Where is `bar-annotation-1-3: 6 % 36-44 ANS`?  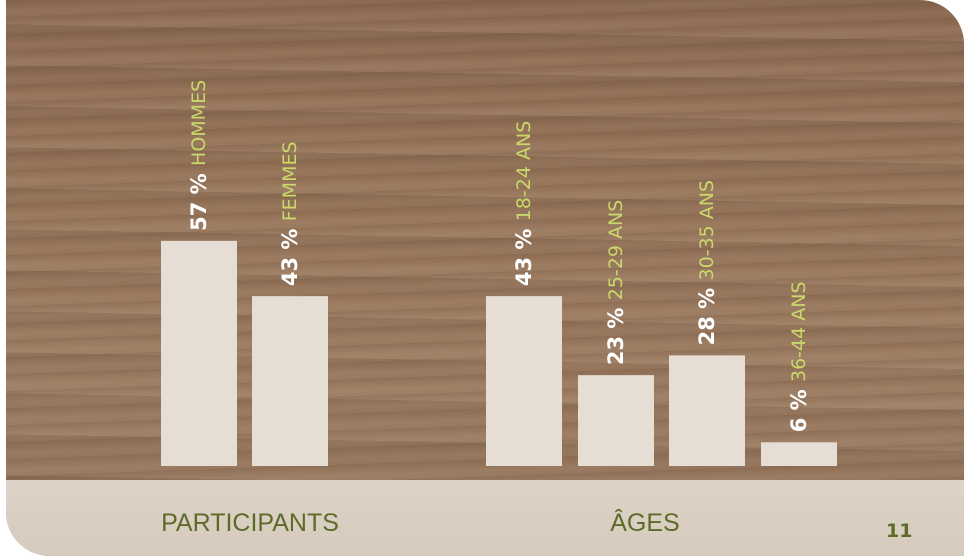
bar-annotation-1-3: 6 % 36-44 ANS is located at coordinates (799, 356).